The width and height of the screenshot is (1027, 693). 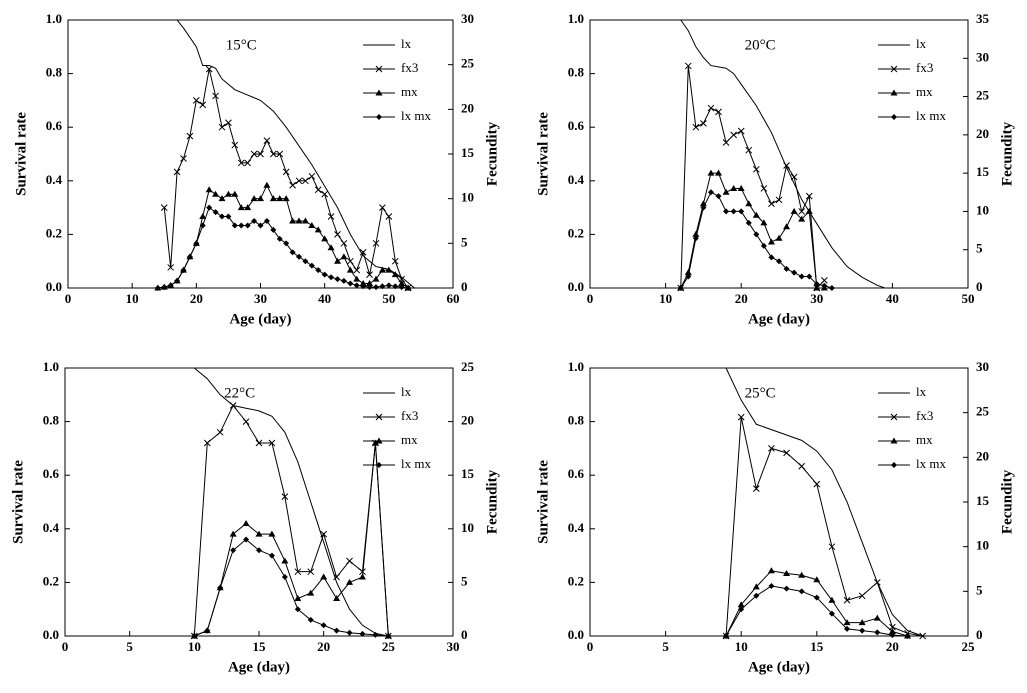 I want to click on y-tick-label: 1.0, so click(x=576, y=18).